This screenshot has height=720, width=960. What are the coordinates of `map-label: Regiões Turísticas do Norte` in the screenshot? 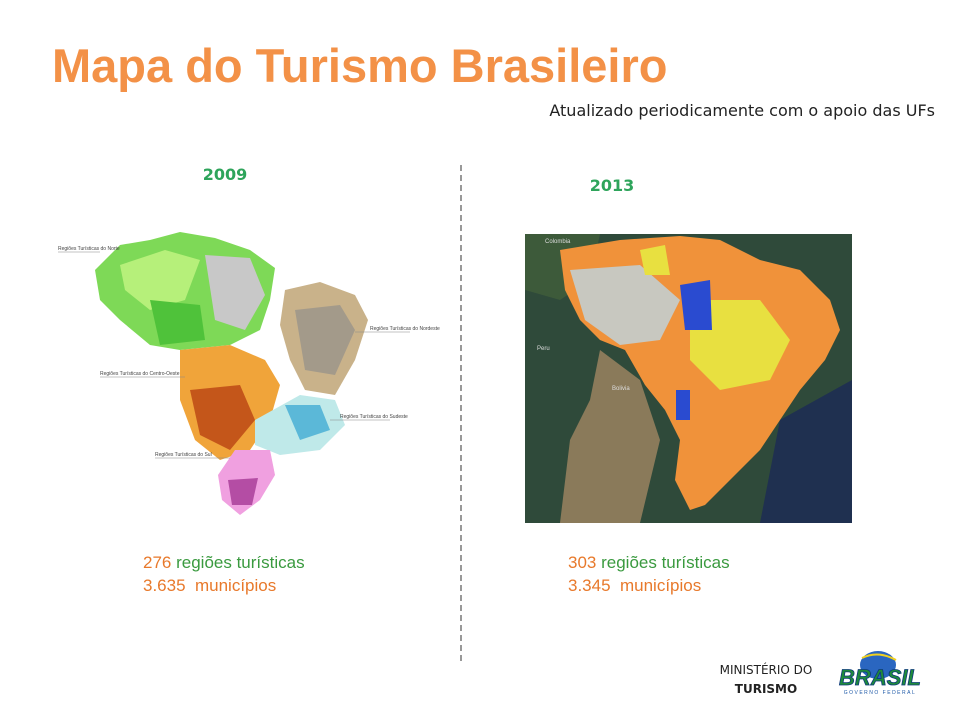 It's located at (89, 249).